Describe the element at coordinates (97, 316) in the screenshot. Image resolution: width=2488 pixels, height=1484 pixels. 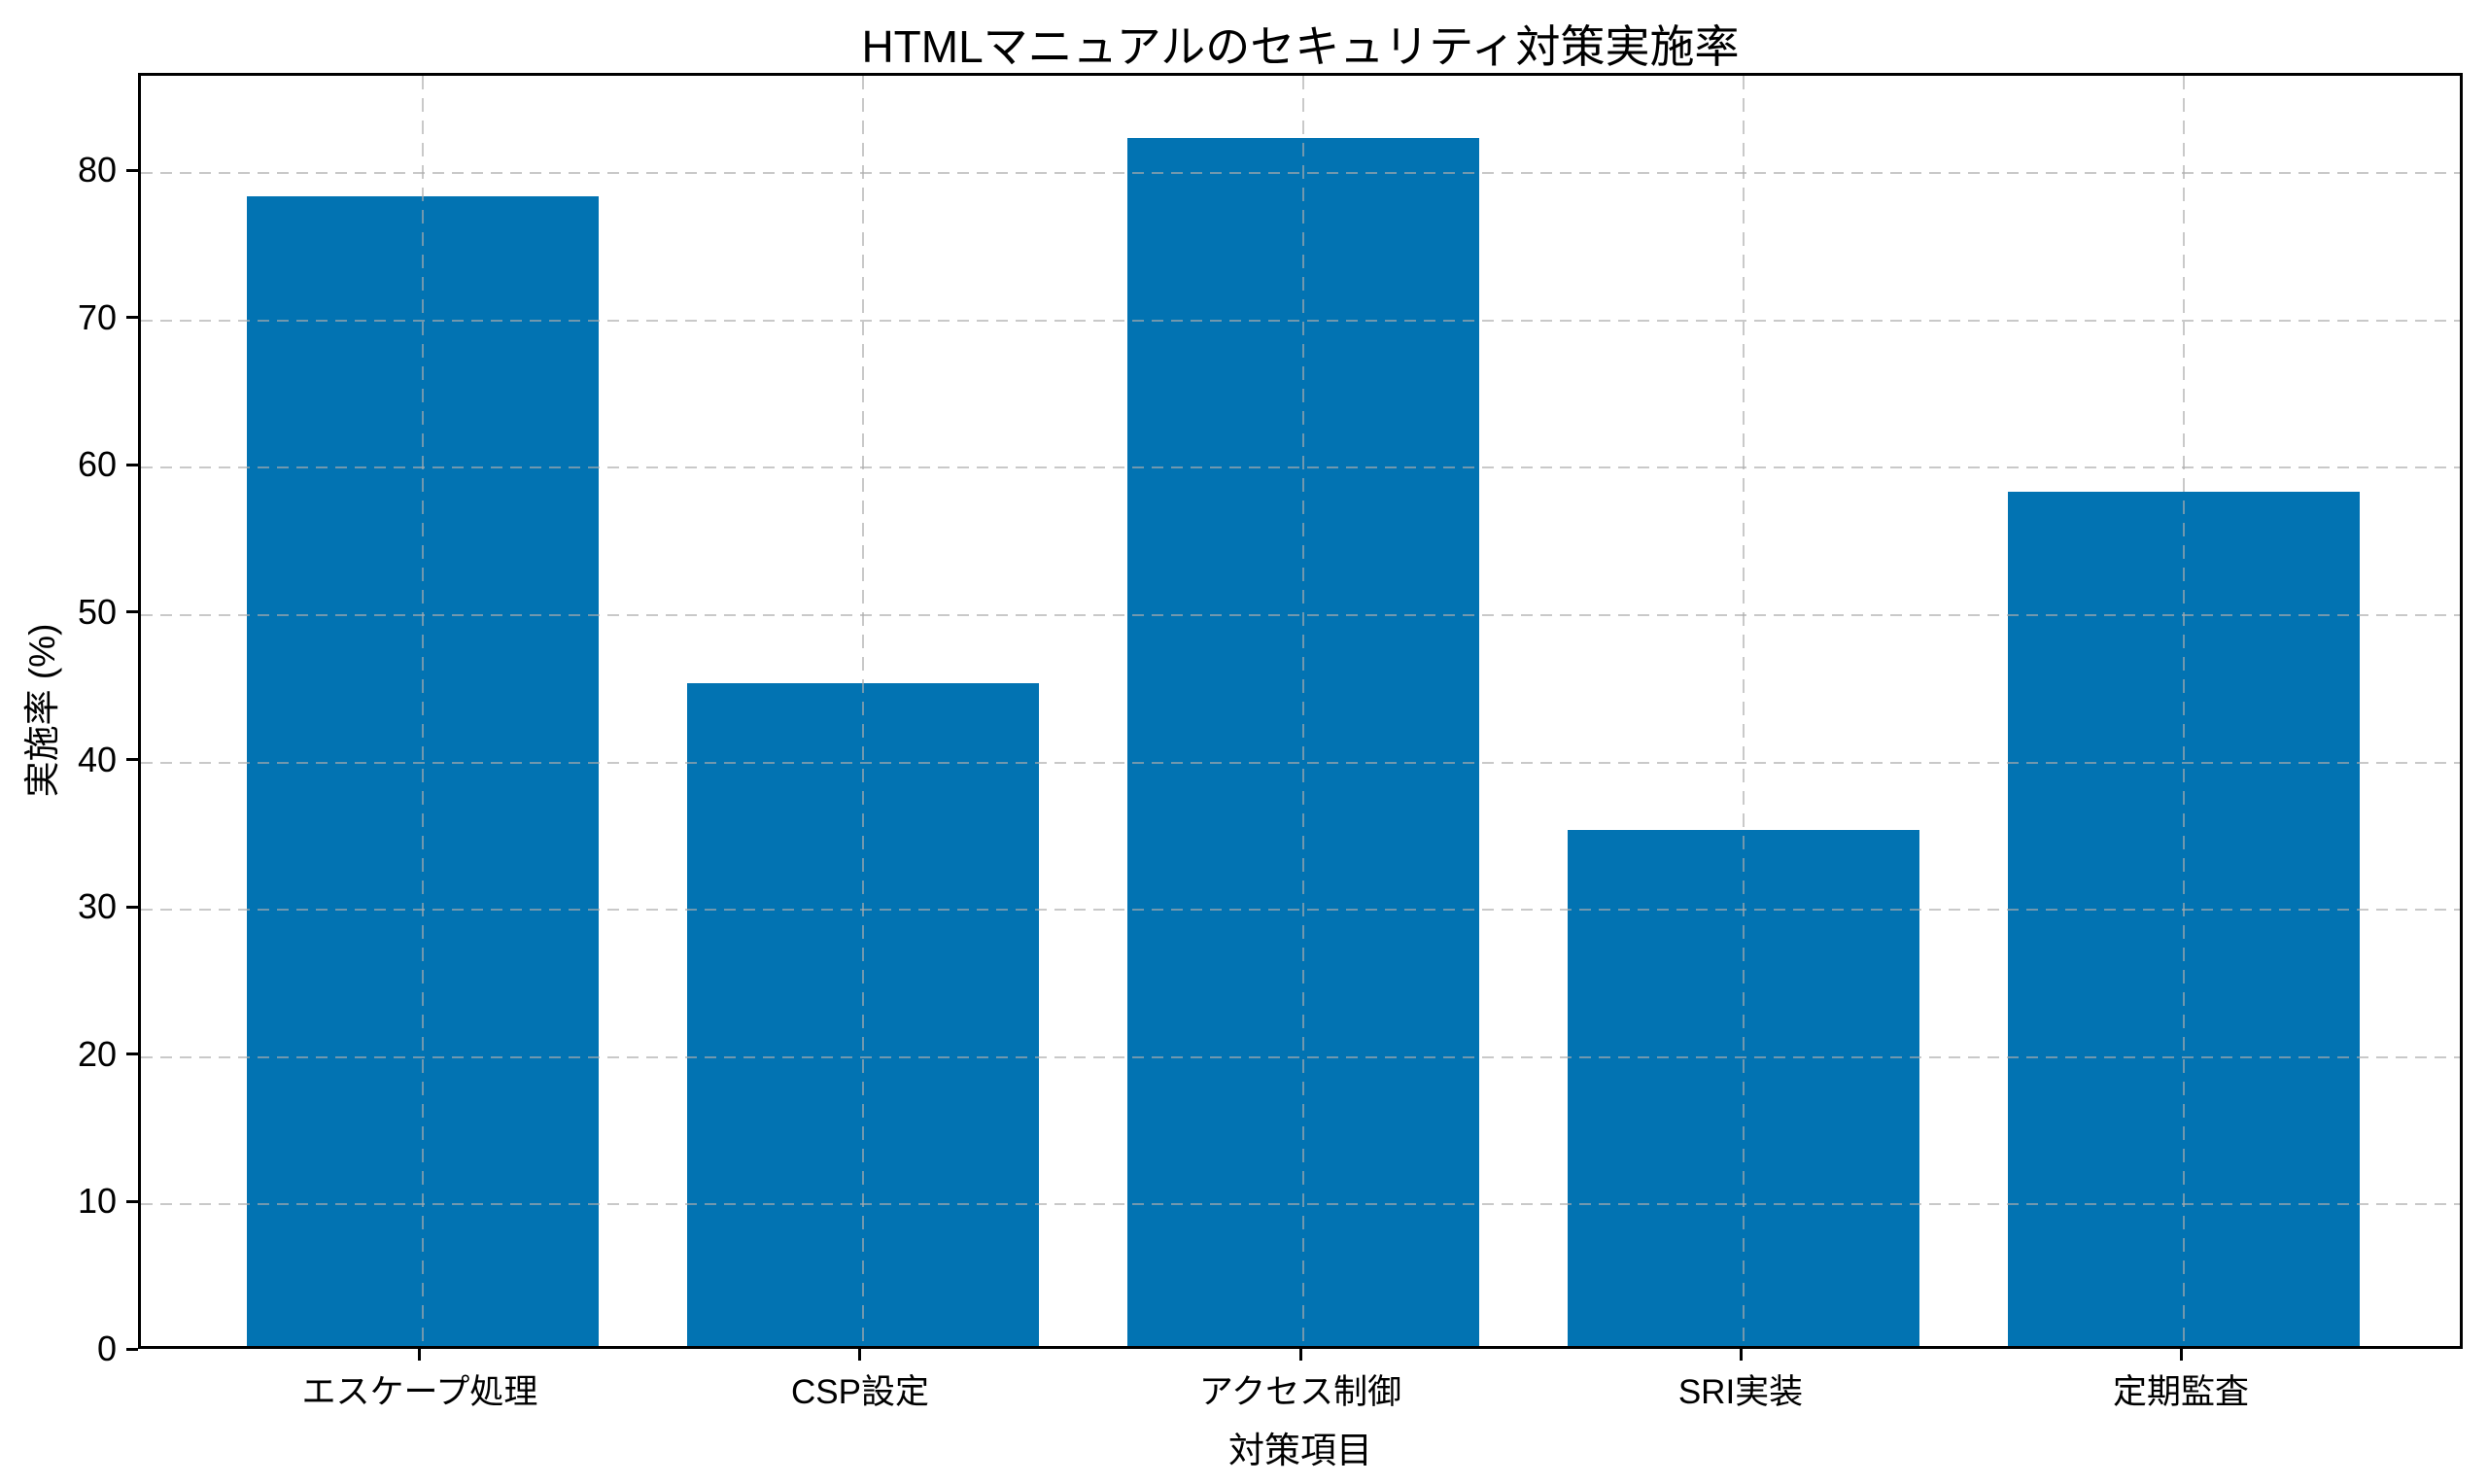
I see `y-tick-label-70: 70` at that location.